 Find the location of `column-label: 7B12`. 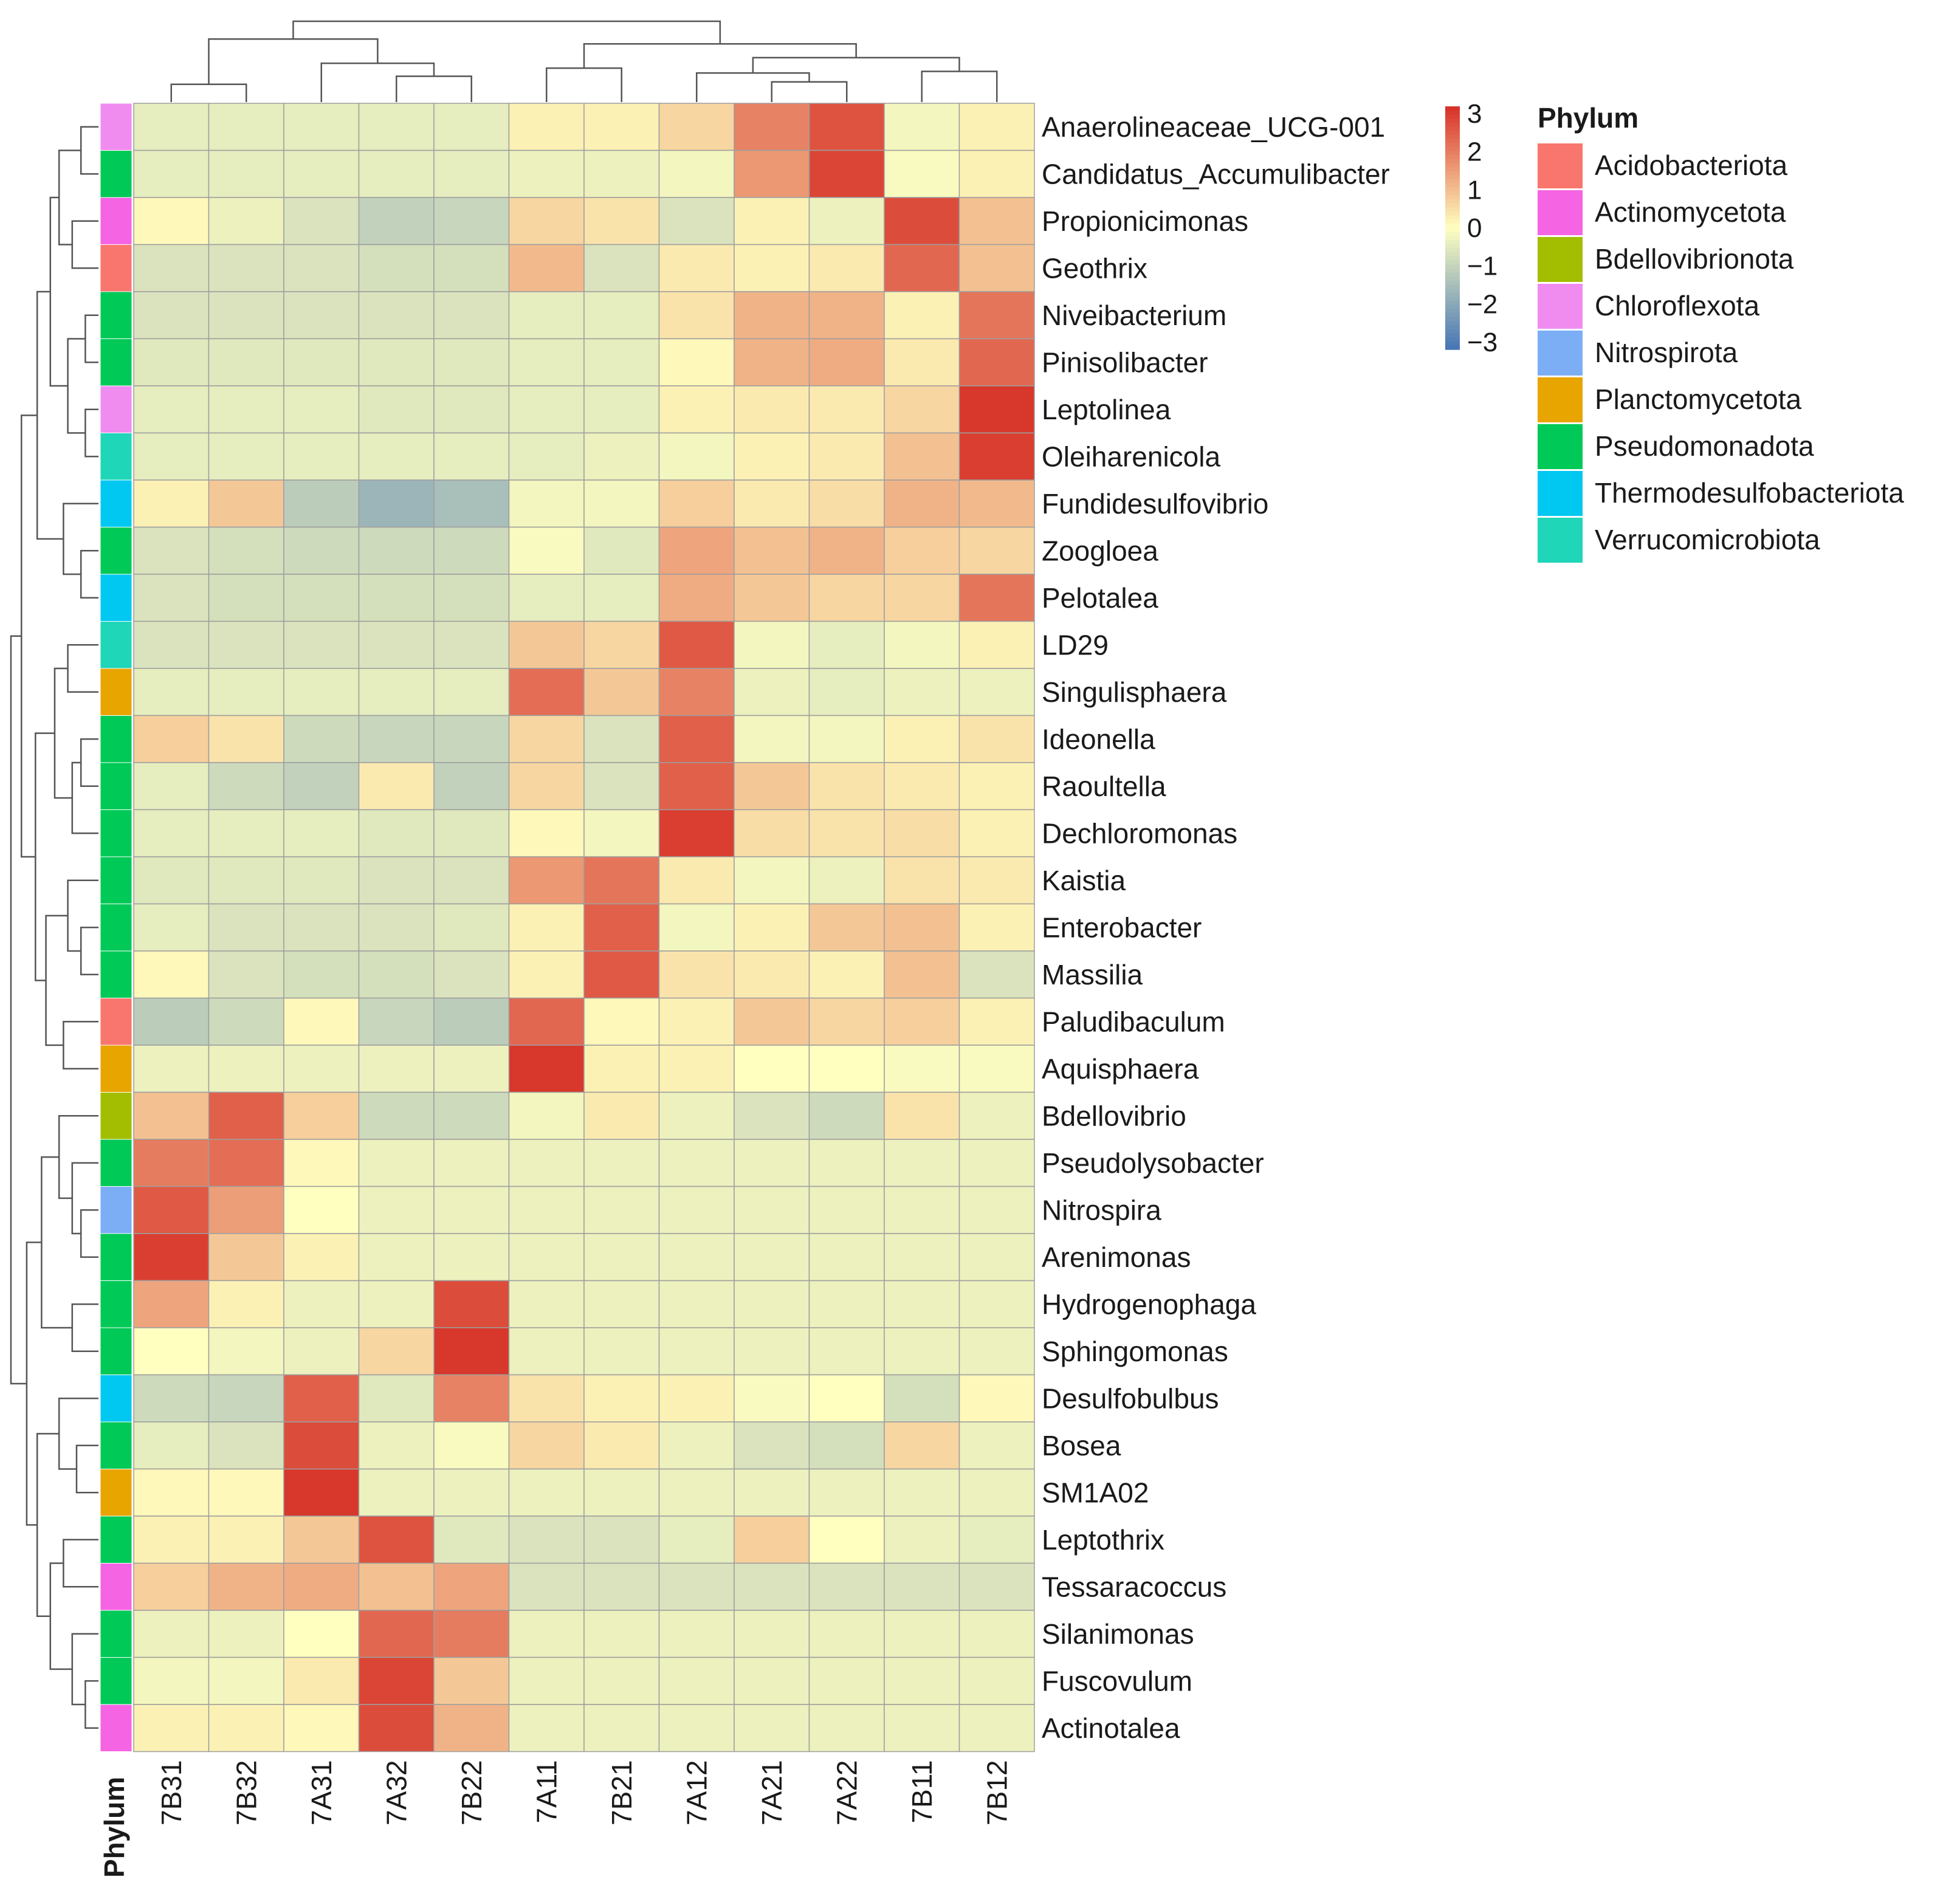

column-label: 7B12 is located at coordinates (997, 1792).